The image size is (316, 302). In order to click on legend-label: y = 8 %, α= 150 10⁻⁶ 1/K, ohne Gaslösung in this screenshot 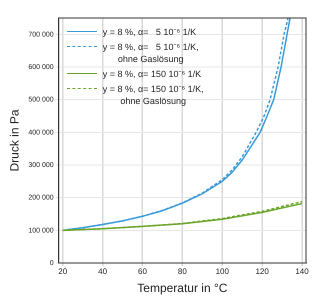, I will do `click(153, 95)`.